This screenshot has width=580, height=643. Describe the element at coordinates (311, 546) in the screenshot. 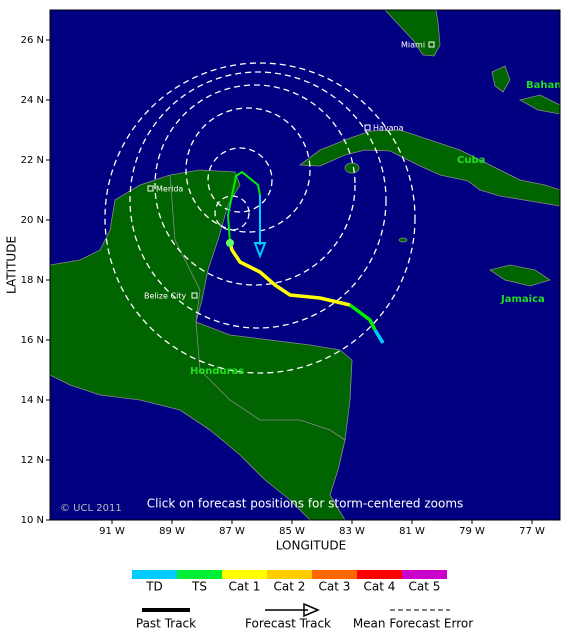

I see `x-axis-label: LONGITUDE` at that location.